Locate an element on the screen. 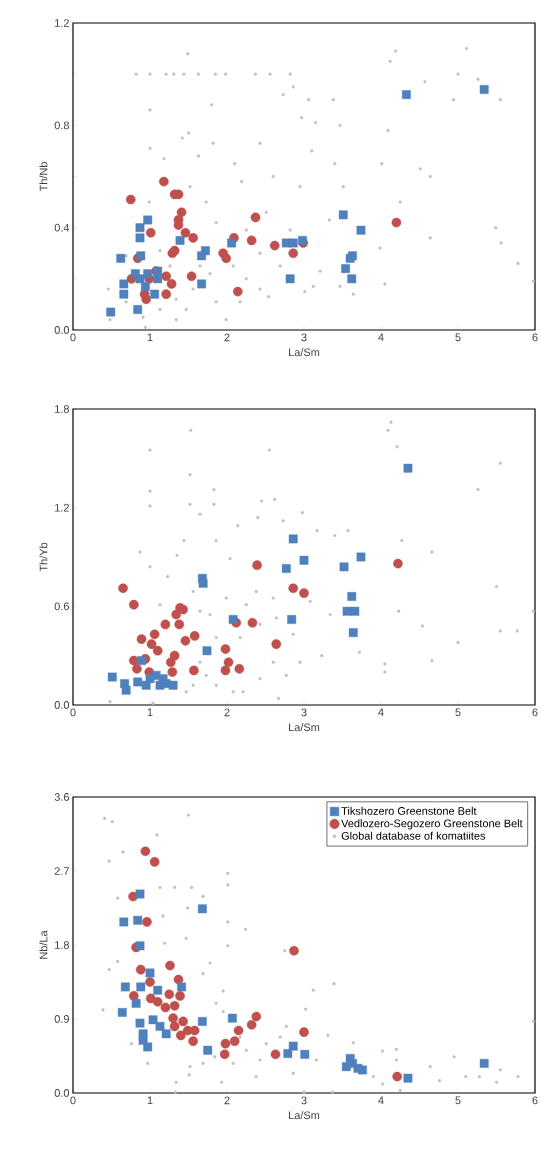 The image size is (541, 1153). y-tick-label: 3.6 is located at coordinates (61, 797).